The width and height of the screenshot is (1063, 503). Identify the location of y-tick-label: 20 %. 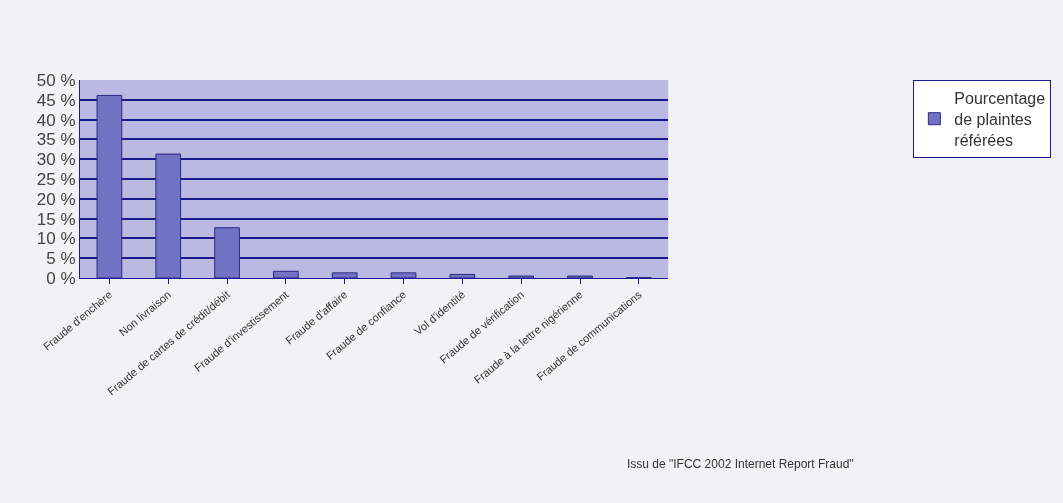
(56, 199).